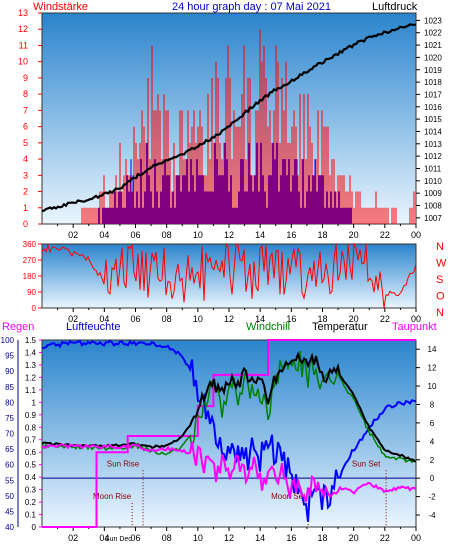  Describe the element at coordinates (322, 319) in the screenshot. I see `direction-xtick-label: 18` at that location.